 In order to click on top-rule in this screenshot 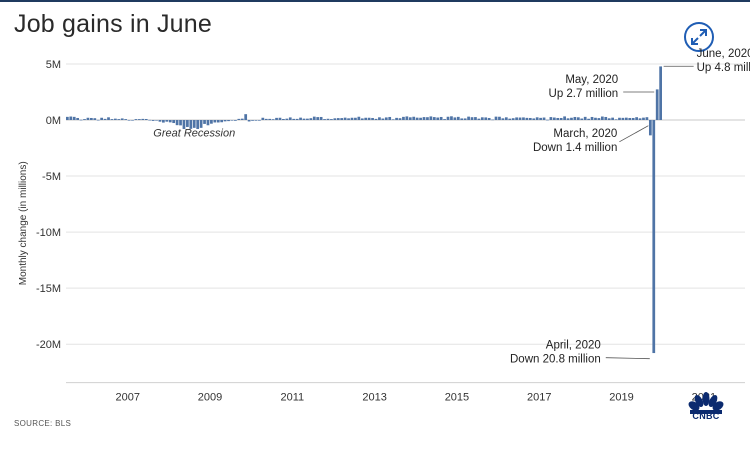, I will do `click(375, 1)`.